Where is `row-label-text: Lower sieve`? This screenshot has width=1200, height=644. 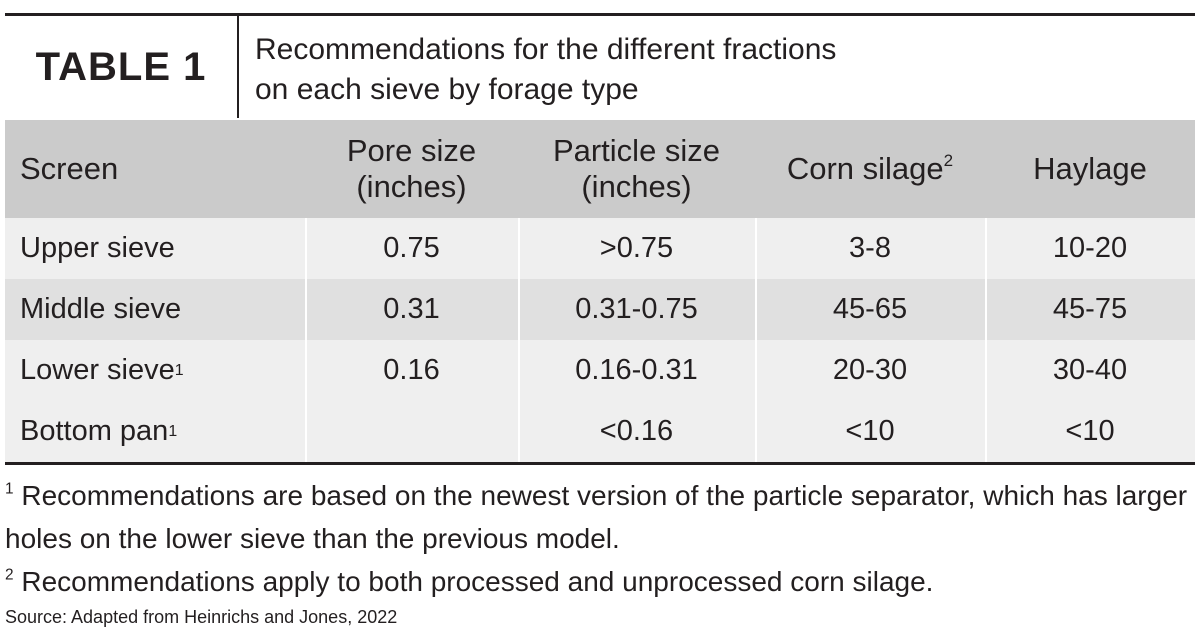 row-label-text: Lower sieve is located at coordinates (97, 370).